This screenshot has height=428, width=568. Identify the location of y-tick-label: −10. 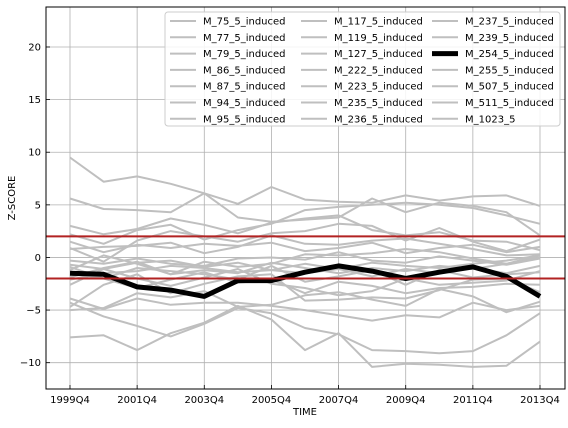
(30, 363).